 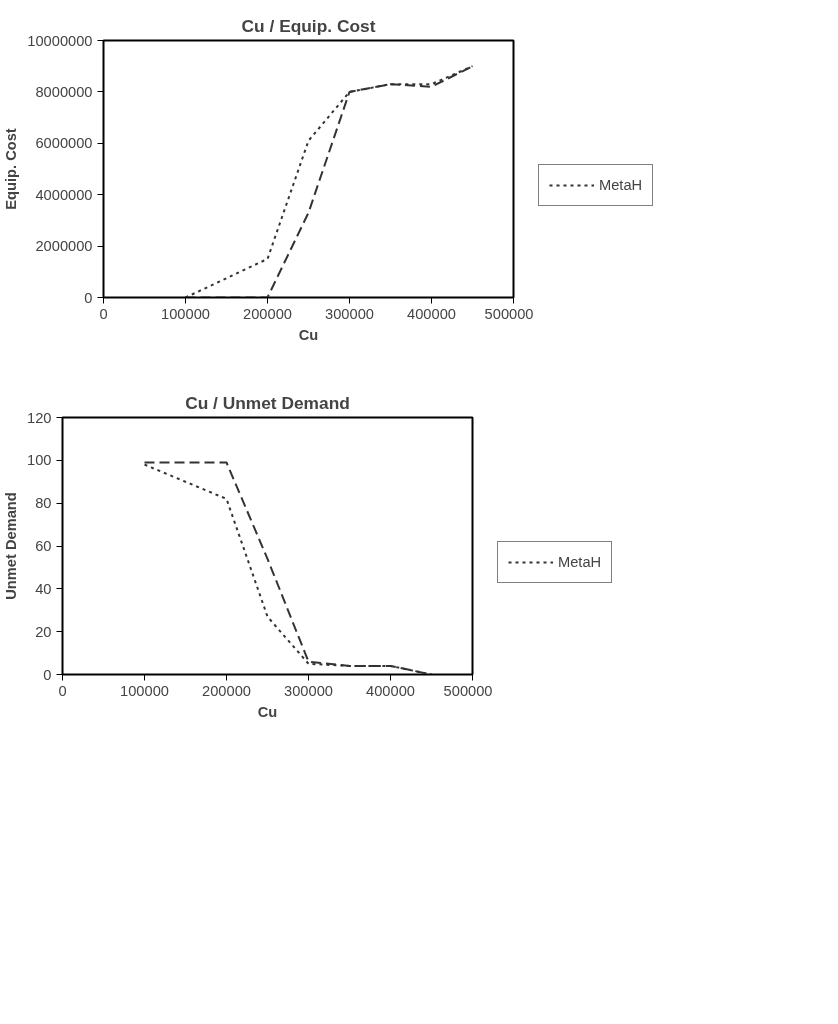 I want to click on y-tick-label: 20, so click(x=43, y=631).